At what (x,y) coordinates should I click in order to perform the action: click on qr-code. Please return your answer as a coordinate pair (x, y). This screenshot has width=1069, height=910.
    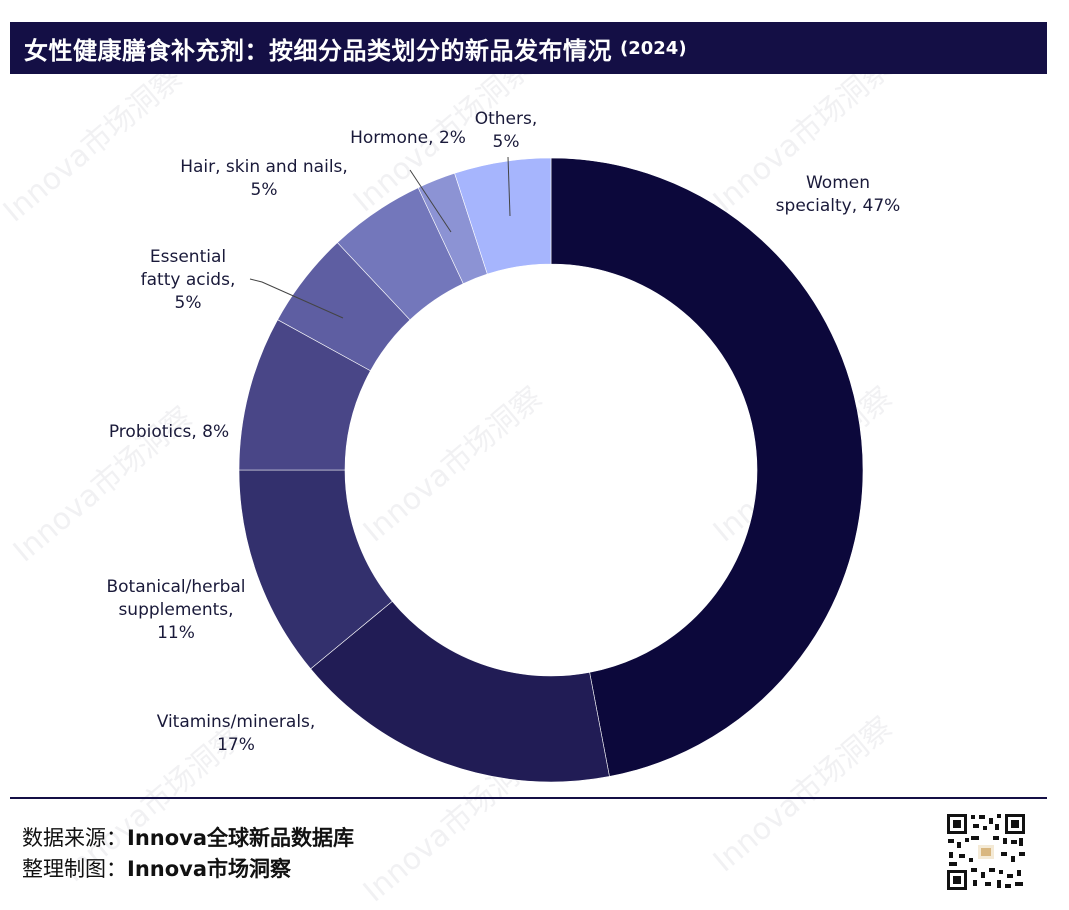
    Looking at the image, I should click on (986, 852).